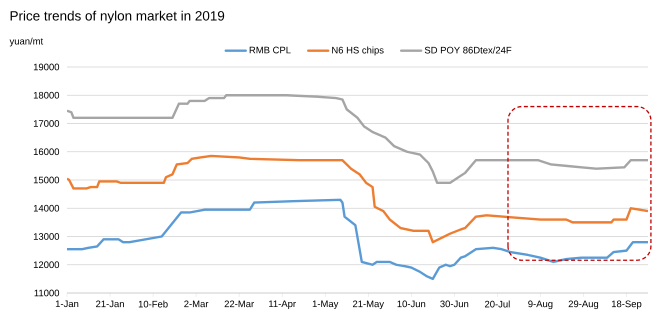 This screenshot has height=327, width=668. Describe the element at coordinates (540, 305) in the screenshot. I see `x-tick-label: 9-Aug` at that location.